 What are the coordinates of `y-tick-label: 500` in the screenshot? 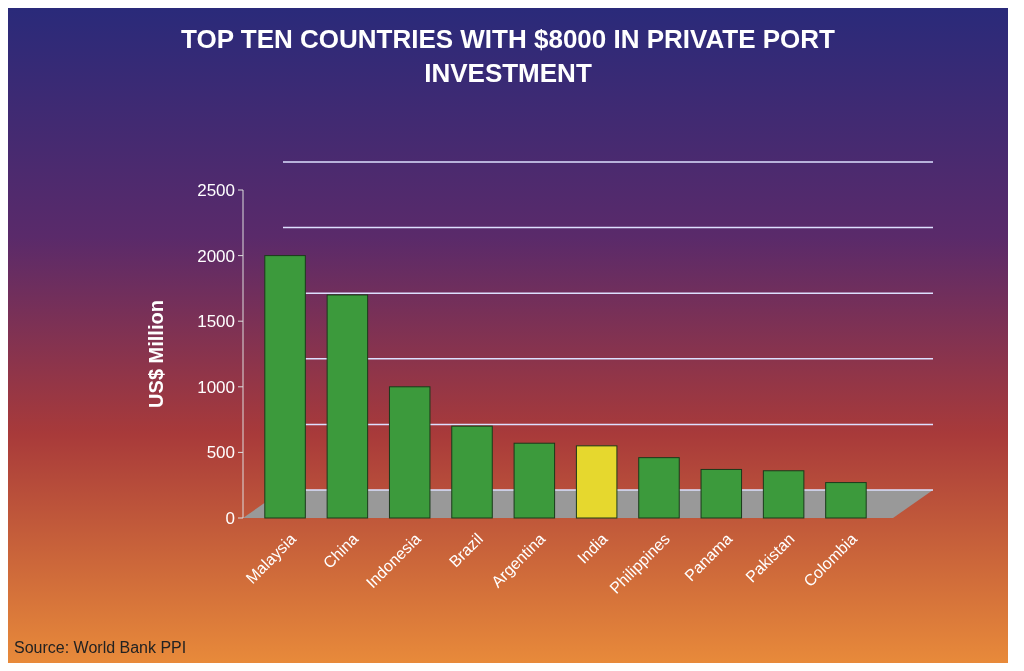 It's located at (220, 453).